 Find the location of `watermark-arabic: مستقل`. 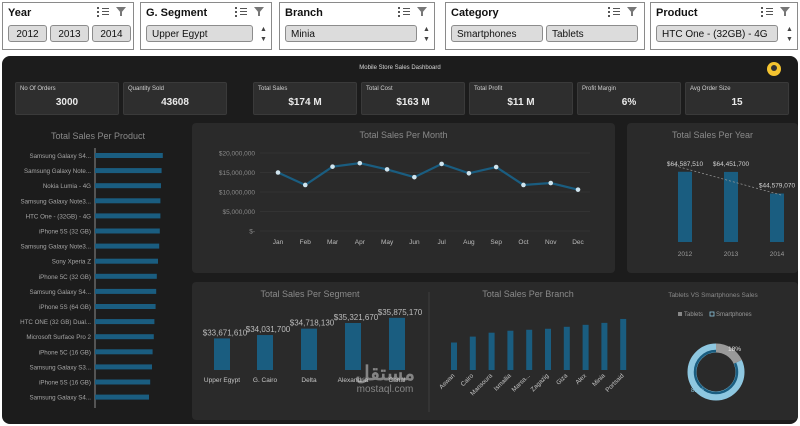

watermark-arabic: مستقل is located at coordinates (385, 374).